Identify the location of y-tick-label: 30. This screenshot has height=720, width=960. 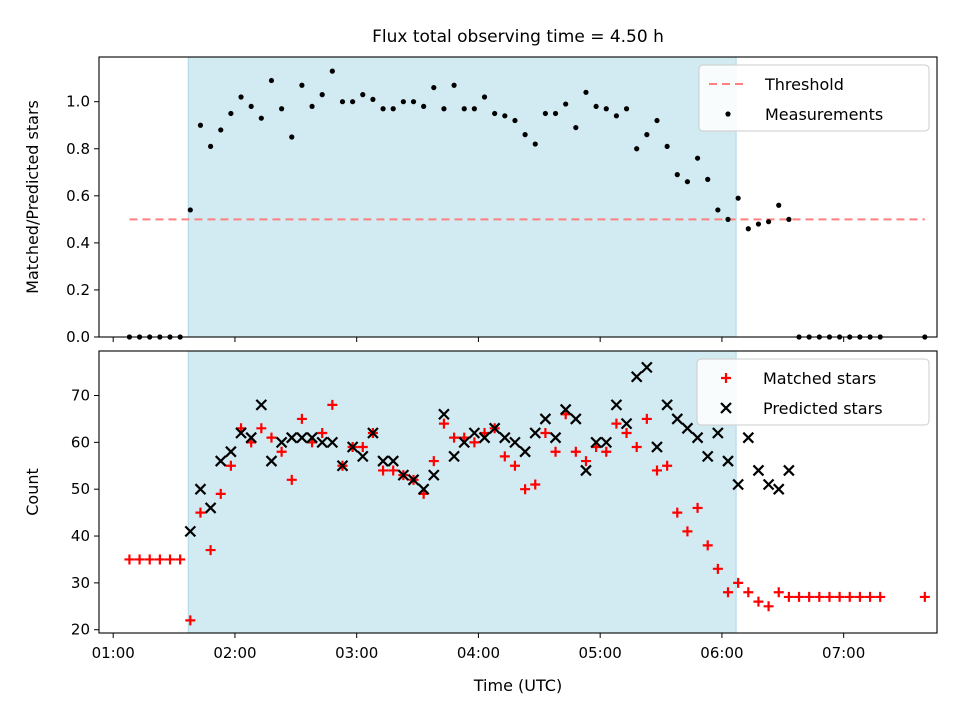
(80, 583).